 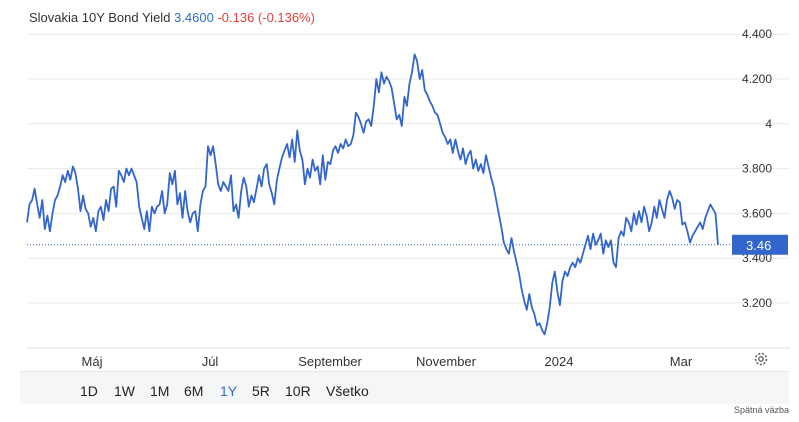 I want to click on y-tick-label: 3.800, so click(x=757, y=169).